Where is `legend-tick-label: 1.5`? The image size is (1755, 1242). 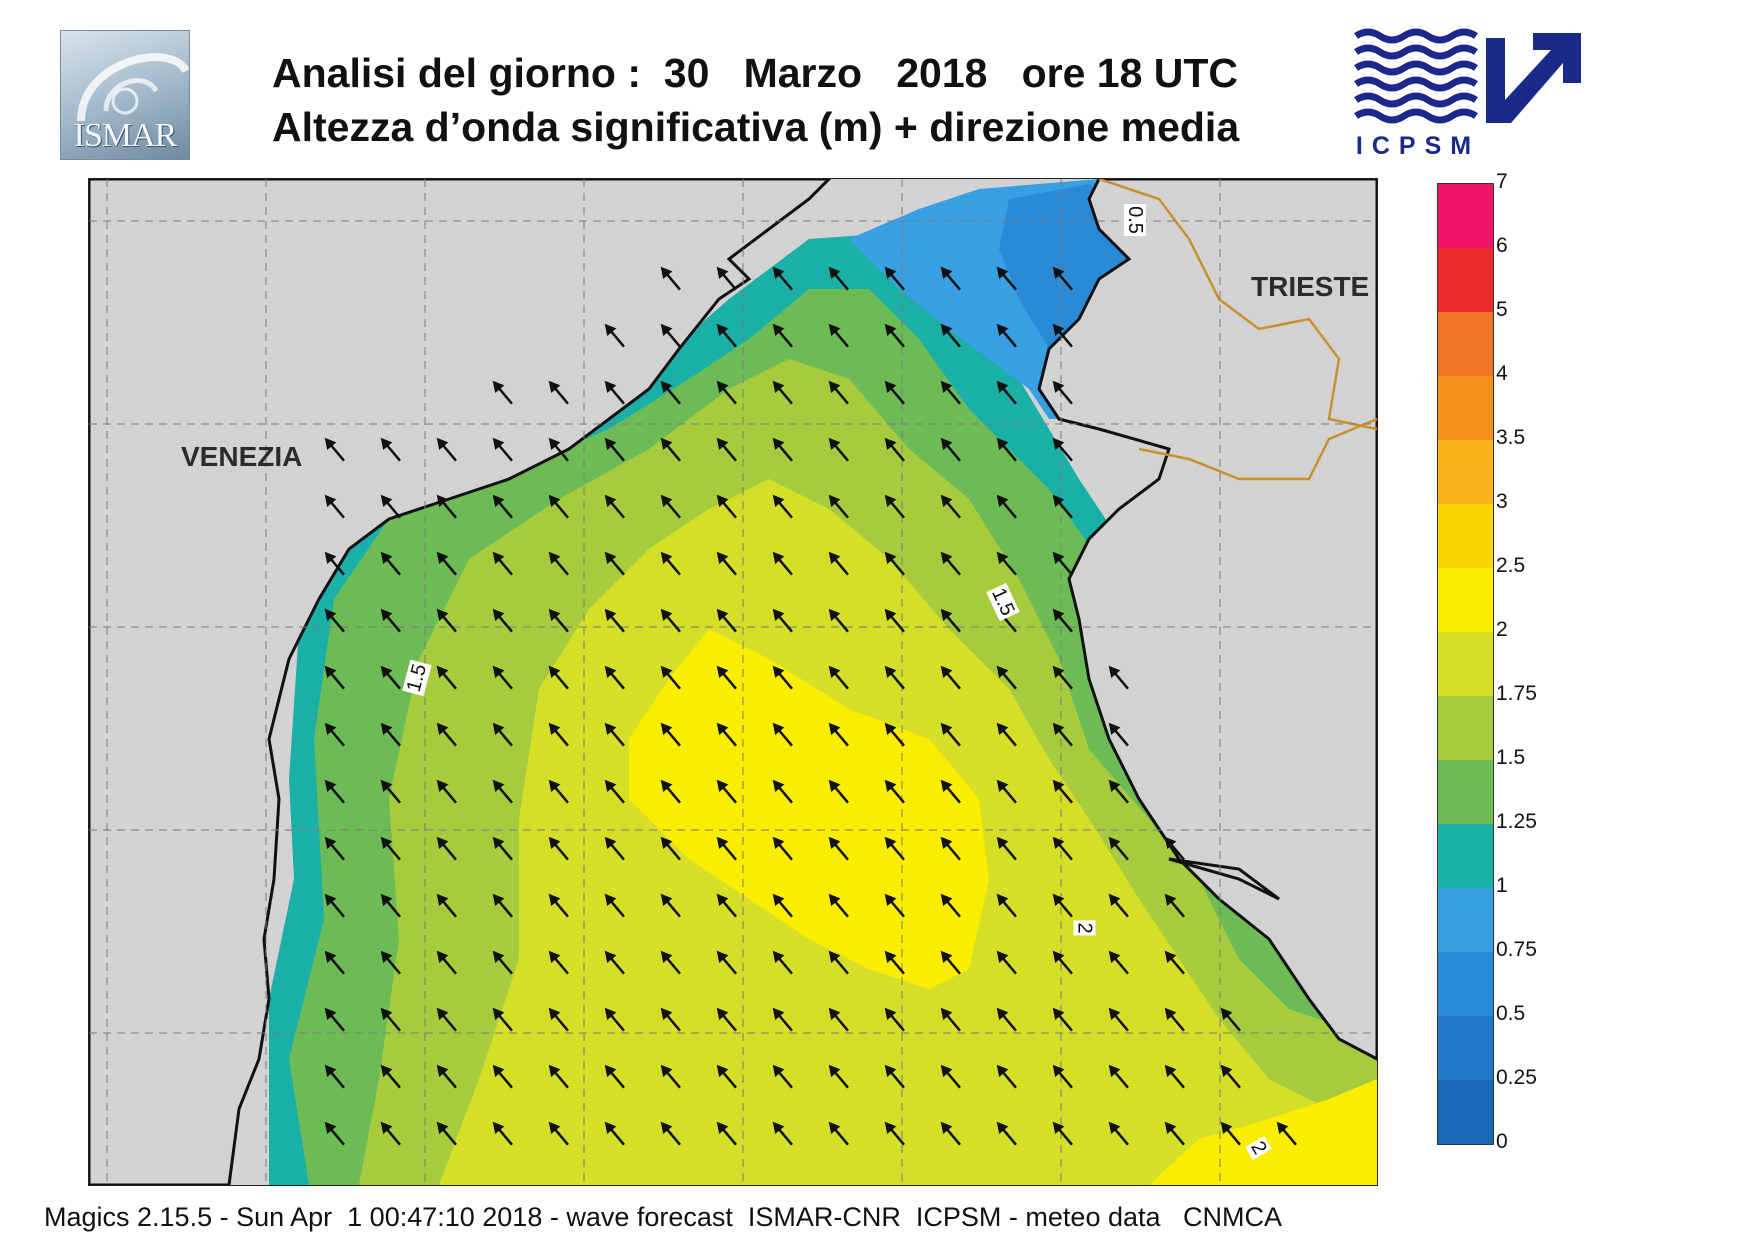
legend-tick-label: 1.5 is located at coordinates (1511, 757).